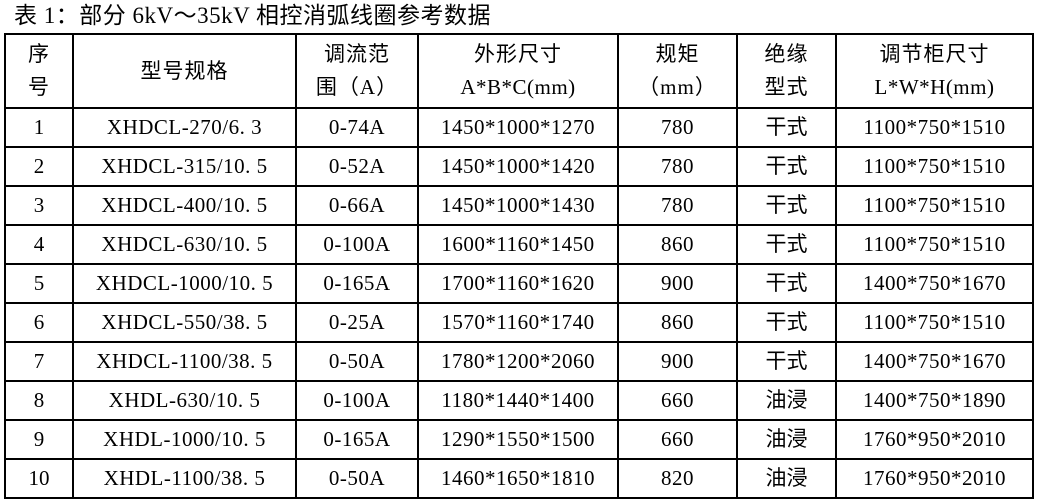 This screenshot has height=501, width=1037. I want to click on header-line: 绝缘, so click(786, 54).